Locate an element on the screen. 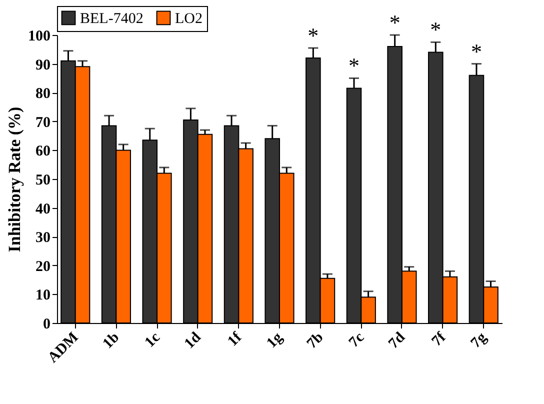  y-tick-label: 20 is located at coordinates (43, 266).